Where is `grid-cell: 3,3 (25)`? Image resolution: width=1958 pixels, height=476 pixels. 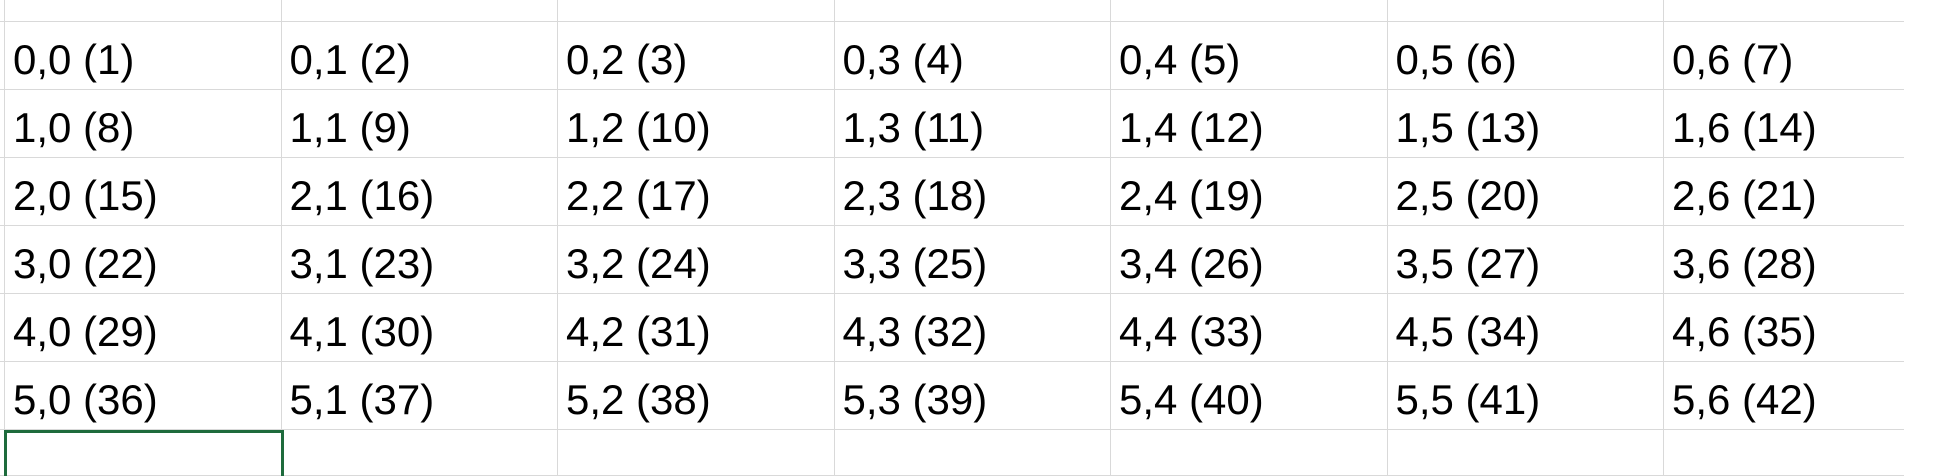
grid-cell: 3,3 (25) is located at coordinates (972, 260).